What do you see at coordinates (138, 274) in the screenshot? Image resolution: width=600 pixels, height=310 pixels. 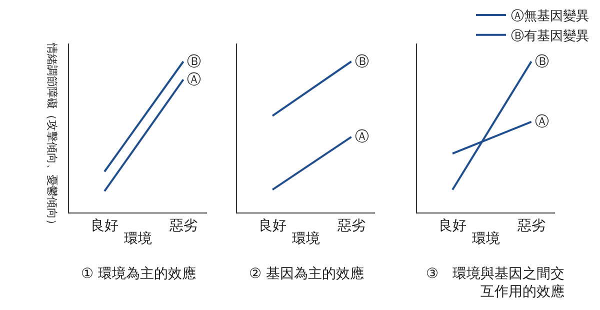 I see `text: ① 環境為主的效應` at bounding box center [138, 274].